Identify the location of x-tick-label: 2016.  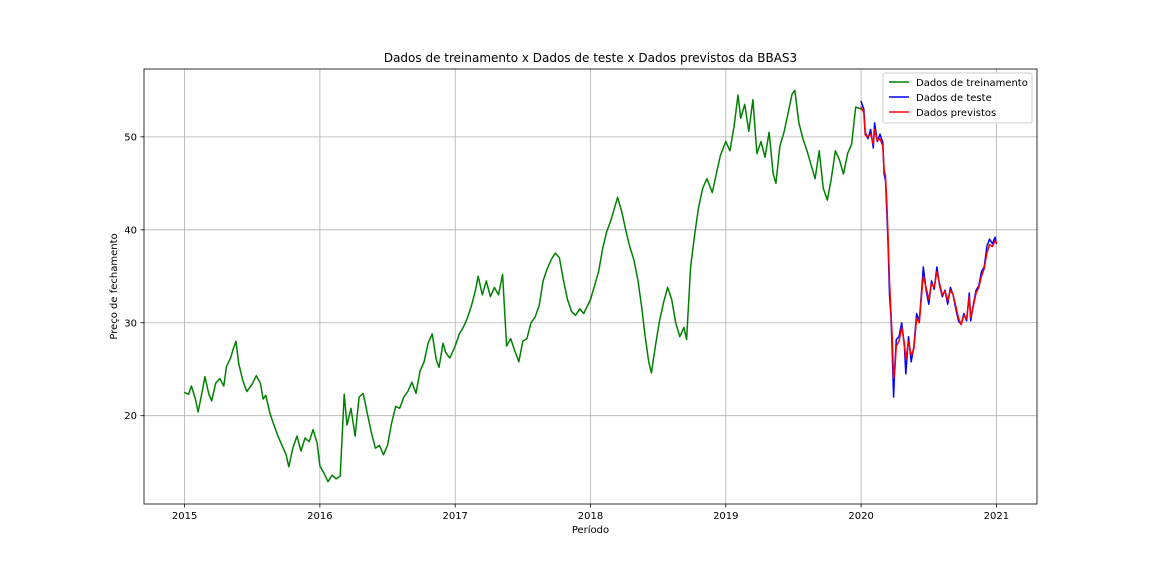
(319, 516).